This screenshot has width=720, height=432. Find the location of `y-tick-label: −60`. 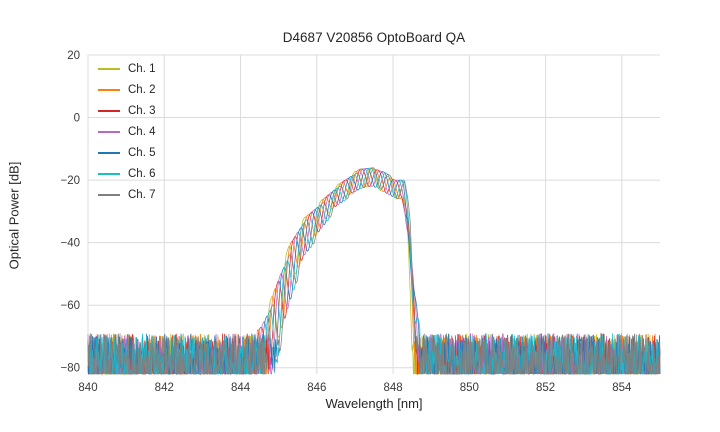

y-tick-label: −60 is located at coordinates (70, 306).